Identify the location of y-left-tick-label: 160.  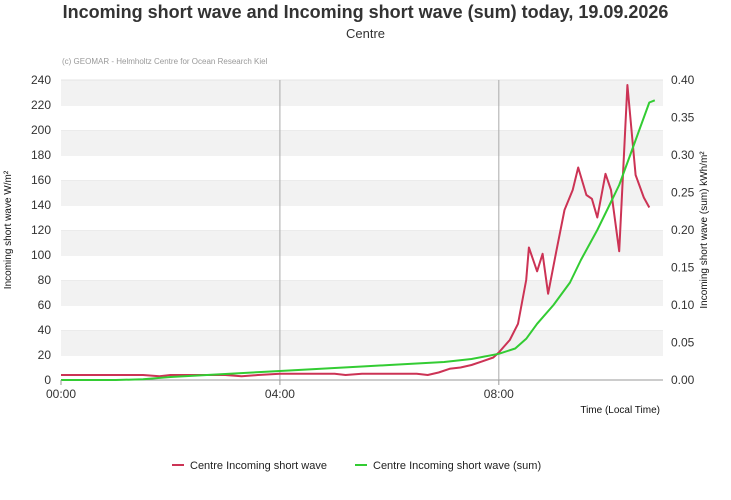
(41, 180).